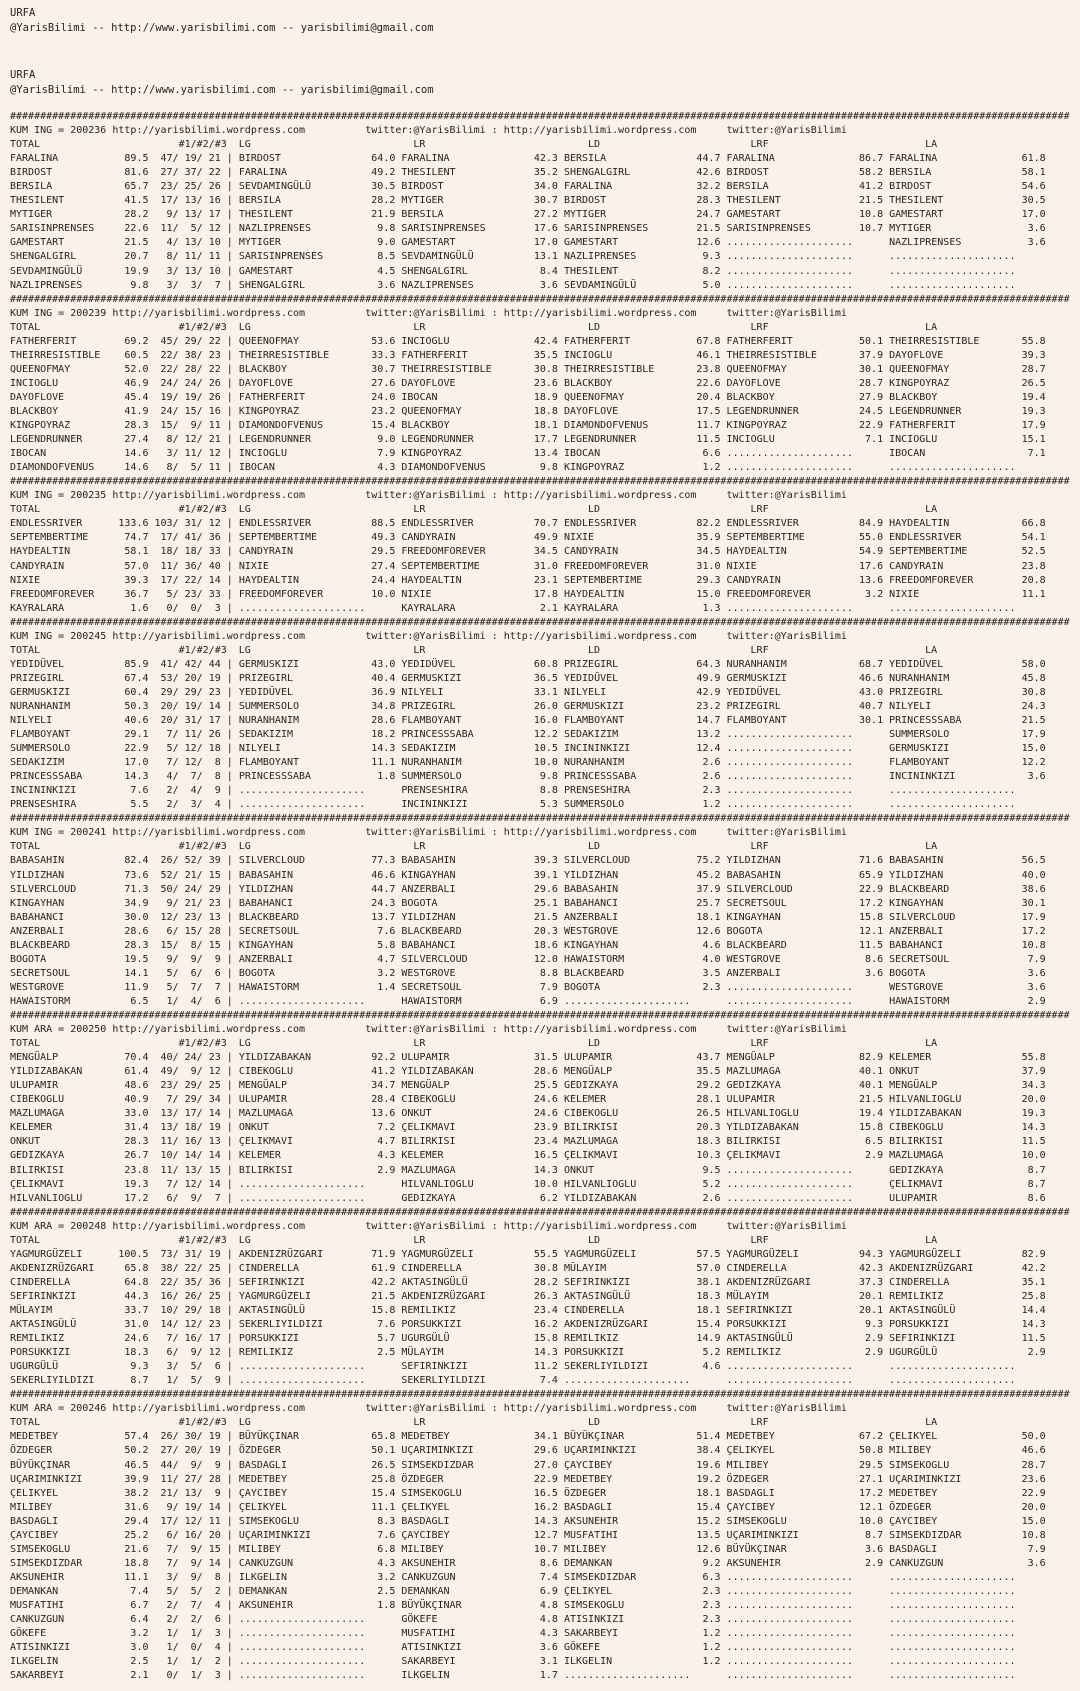 This screenshot has height=1691, width=1080. I want to click on horse-name: AKDENIZRÜZGARI, so click(61, 1268).